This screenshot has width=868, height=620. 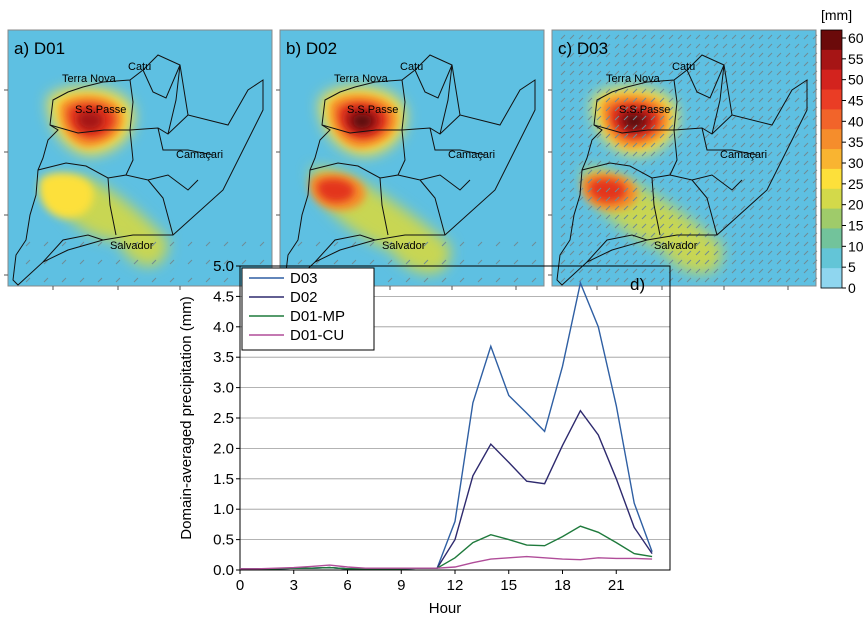 What do you see at coordinates (856, 142) in the screenshot?
I see `colorbar-tick-label: 35` at bounding box center [856, 142].